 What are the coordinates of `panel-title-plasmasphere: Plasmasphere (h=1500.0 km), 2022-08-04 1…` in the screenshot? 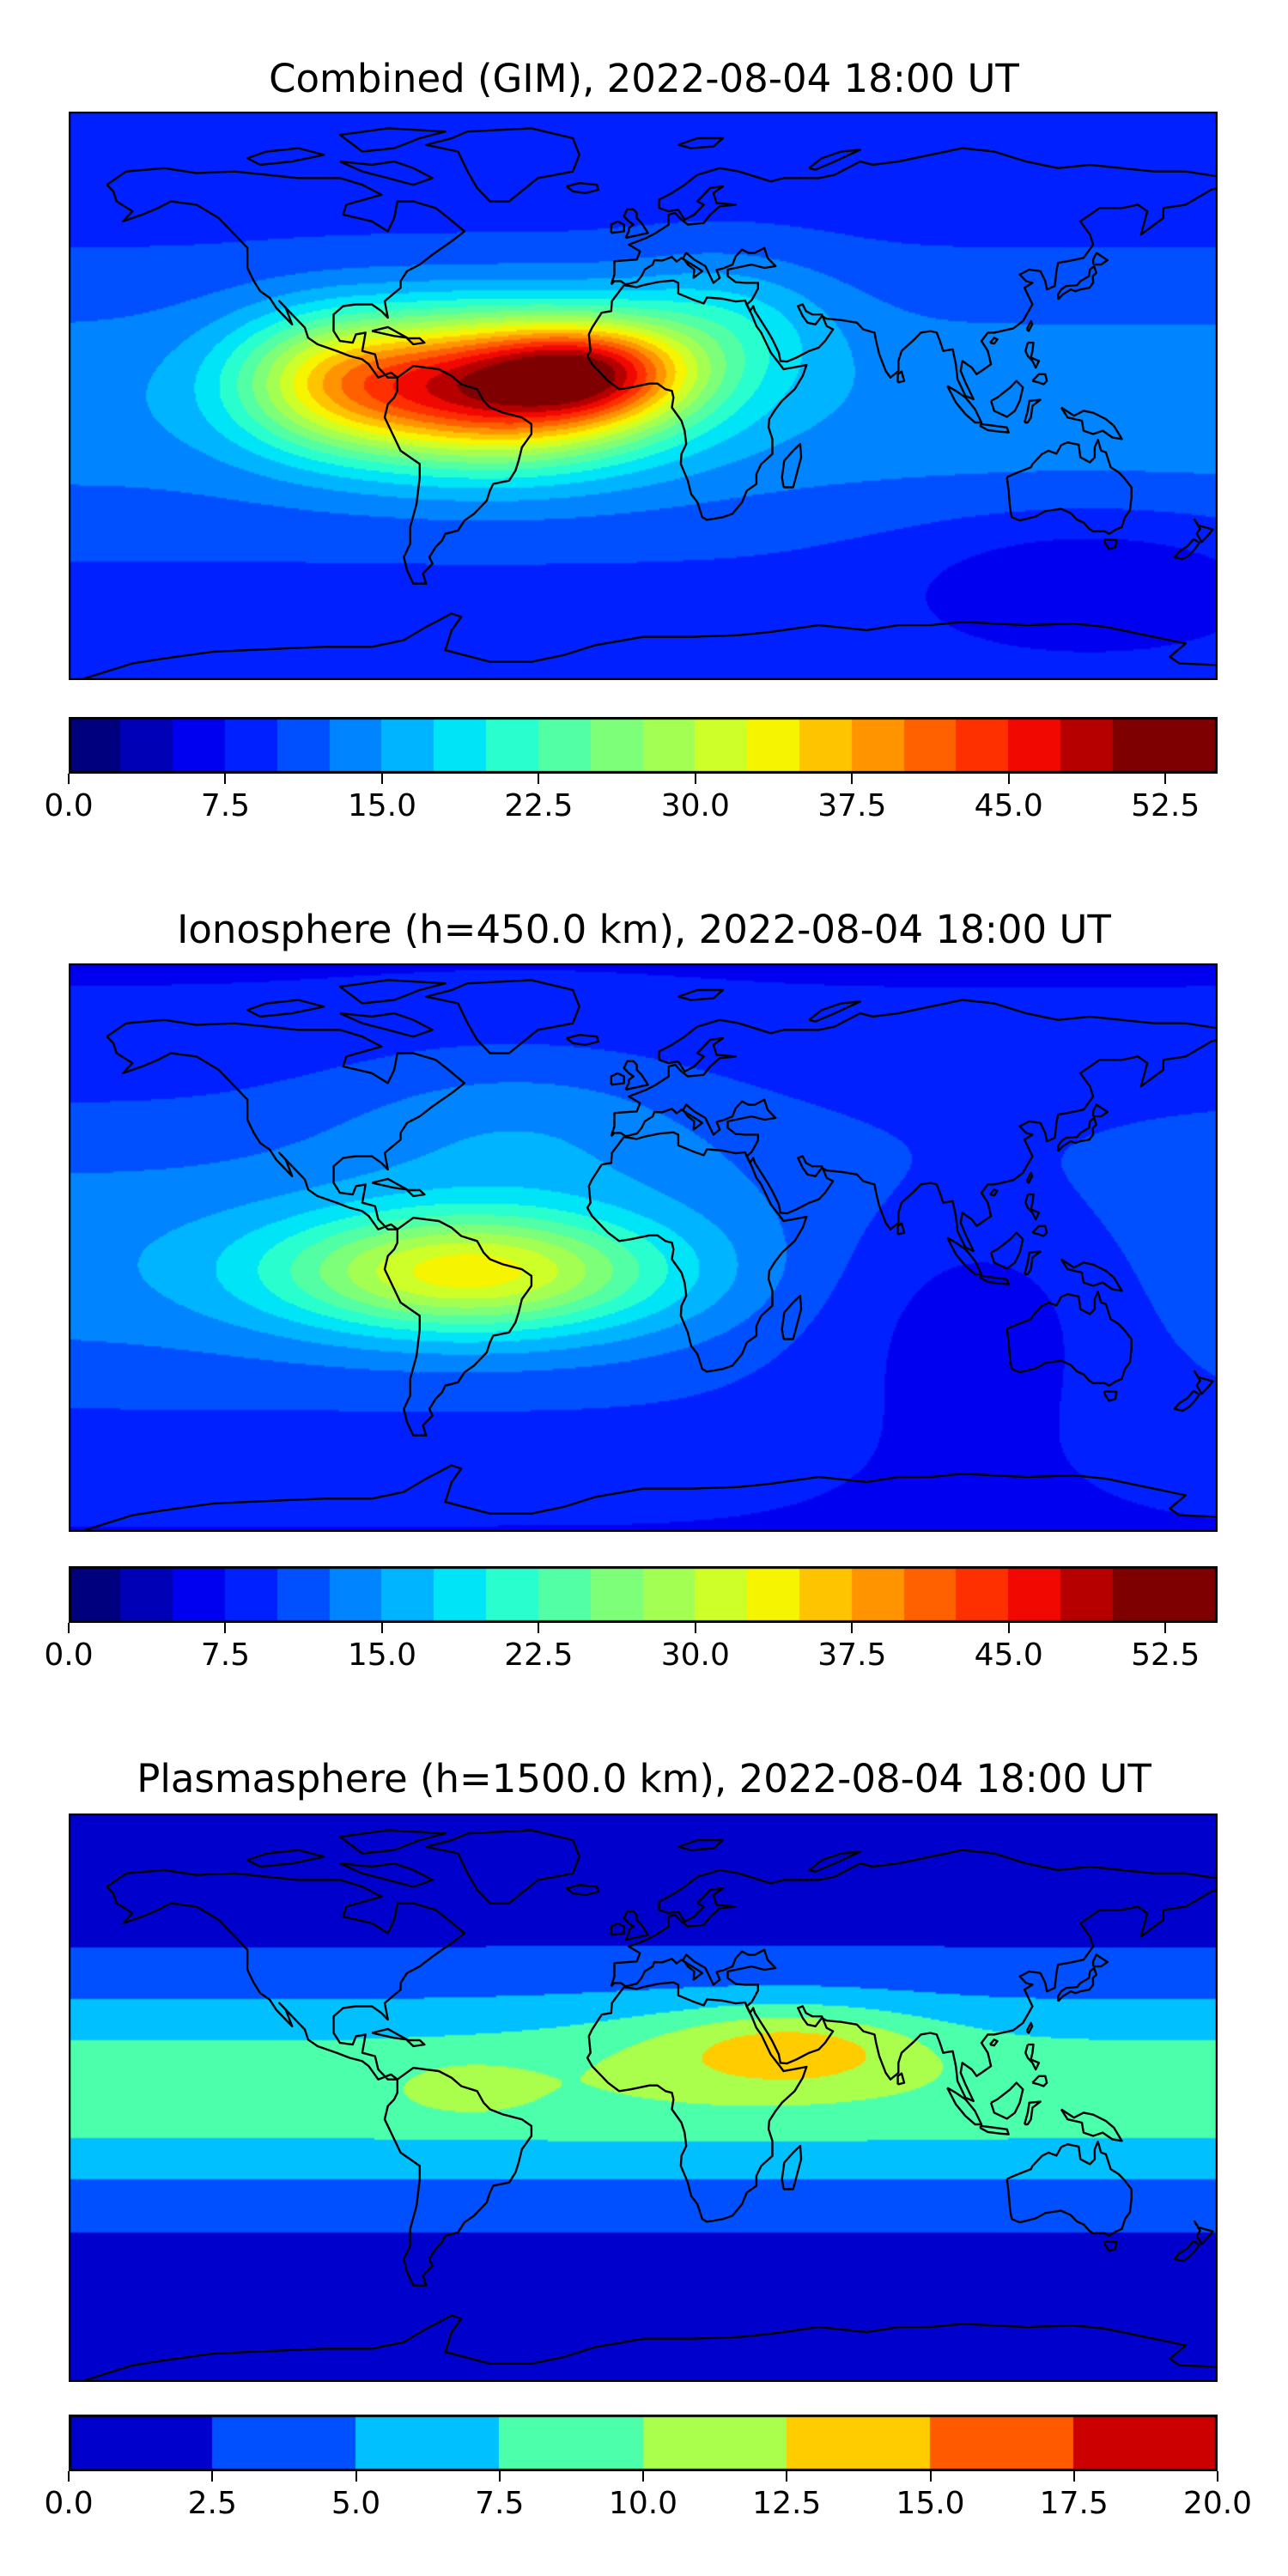 It's located at (644, 1778).